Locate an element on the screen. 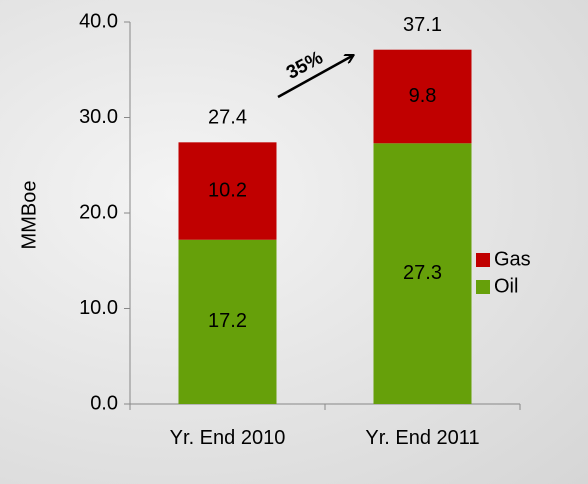 Image resolution: width=588 pixels, height=484 pixels. data-label: 10.2 is located at coordinates (227, 190).